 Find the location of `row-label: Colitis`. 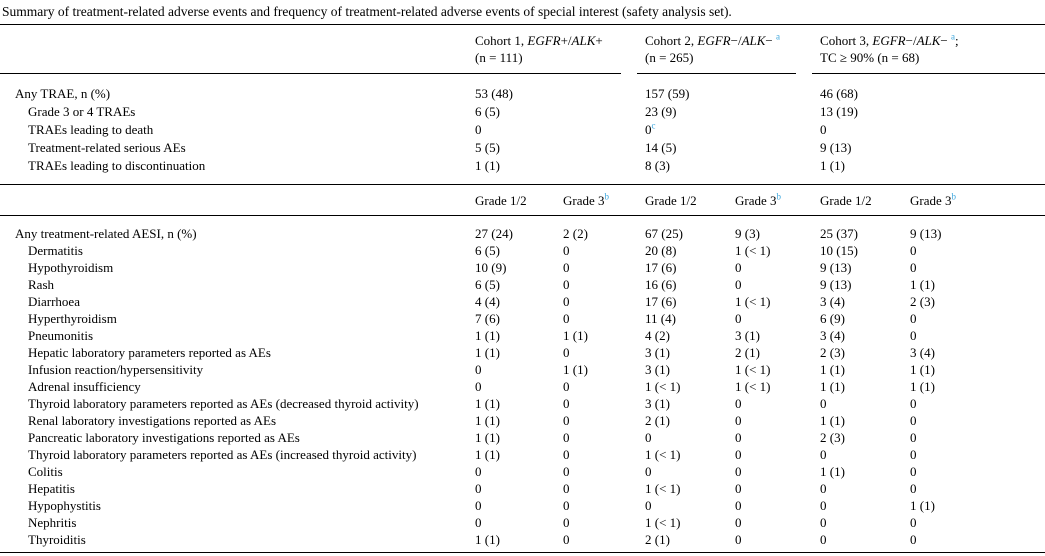

row-label: Colitis is located at coordinates (45, 471).